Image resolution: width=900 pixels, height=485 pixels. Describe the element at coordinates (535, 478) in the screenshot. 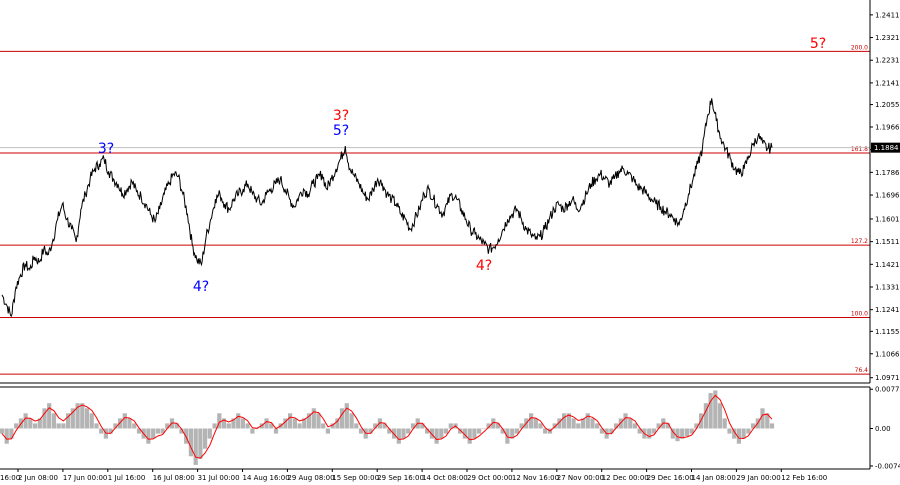

I see `time-tick-label: 12 Nov 16:00` at that location.